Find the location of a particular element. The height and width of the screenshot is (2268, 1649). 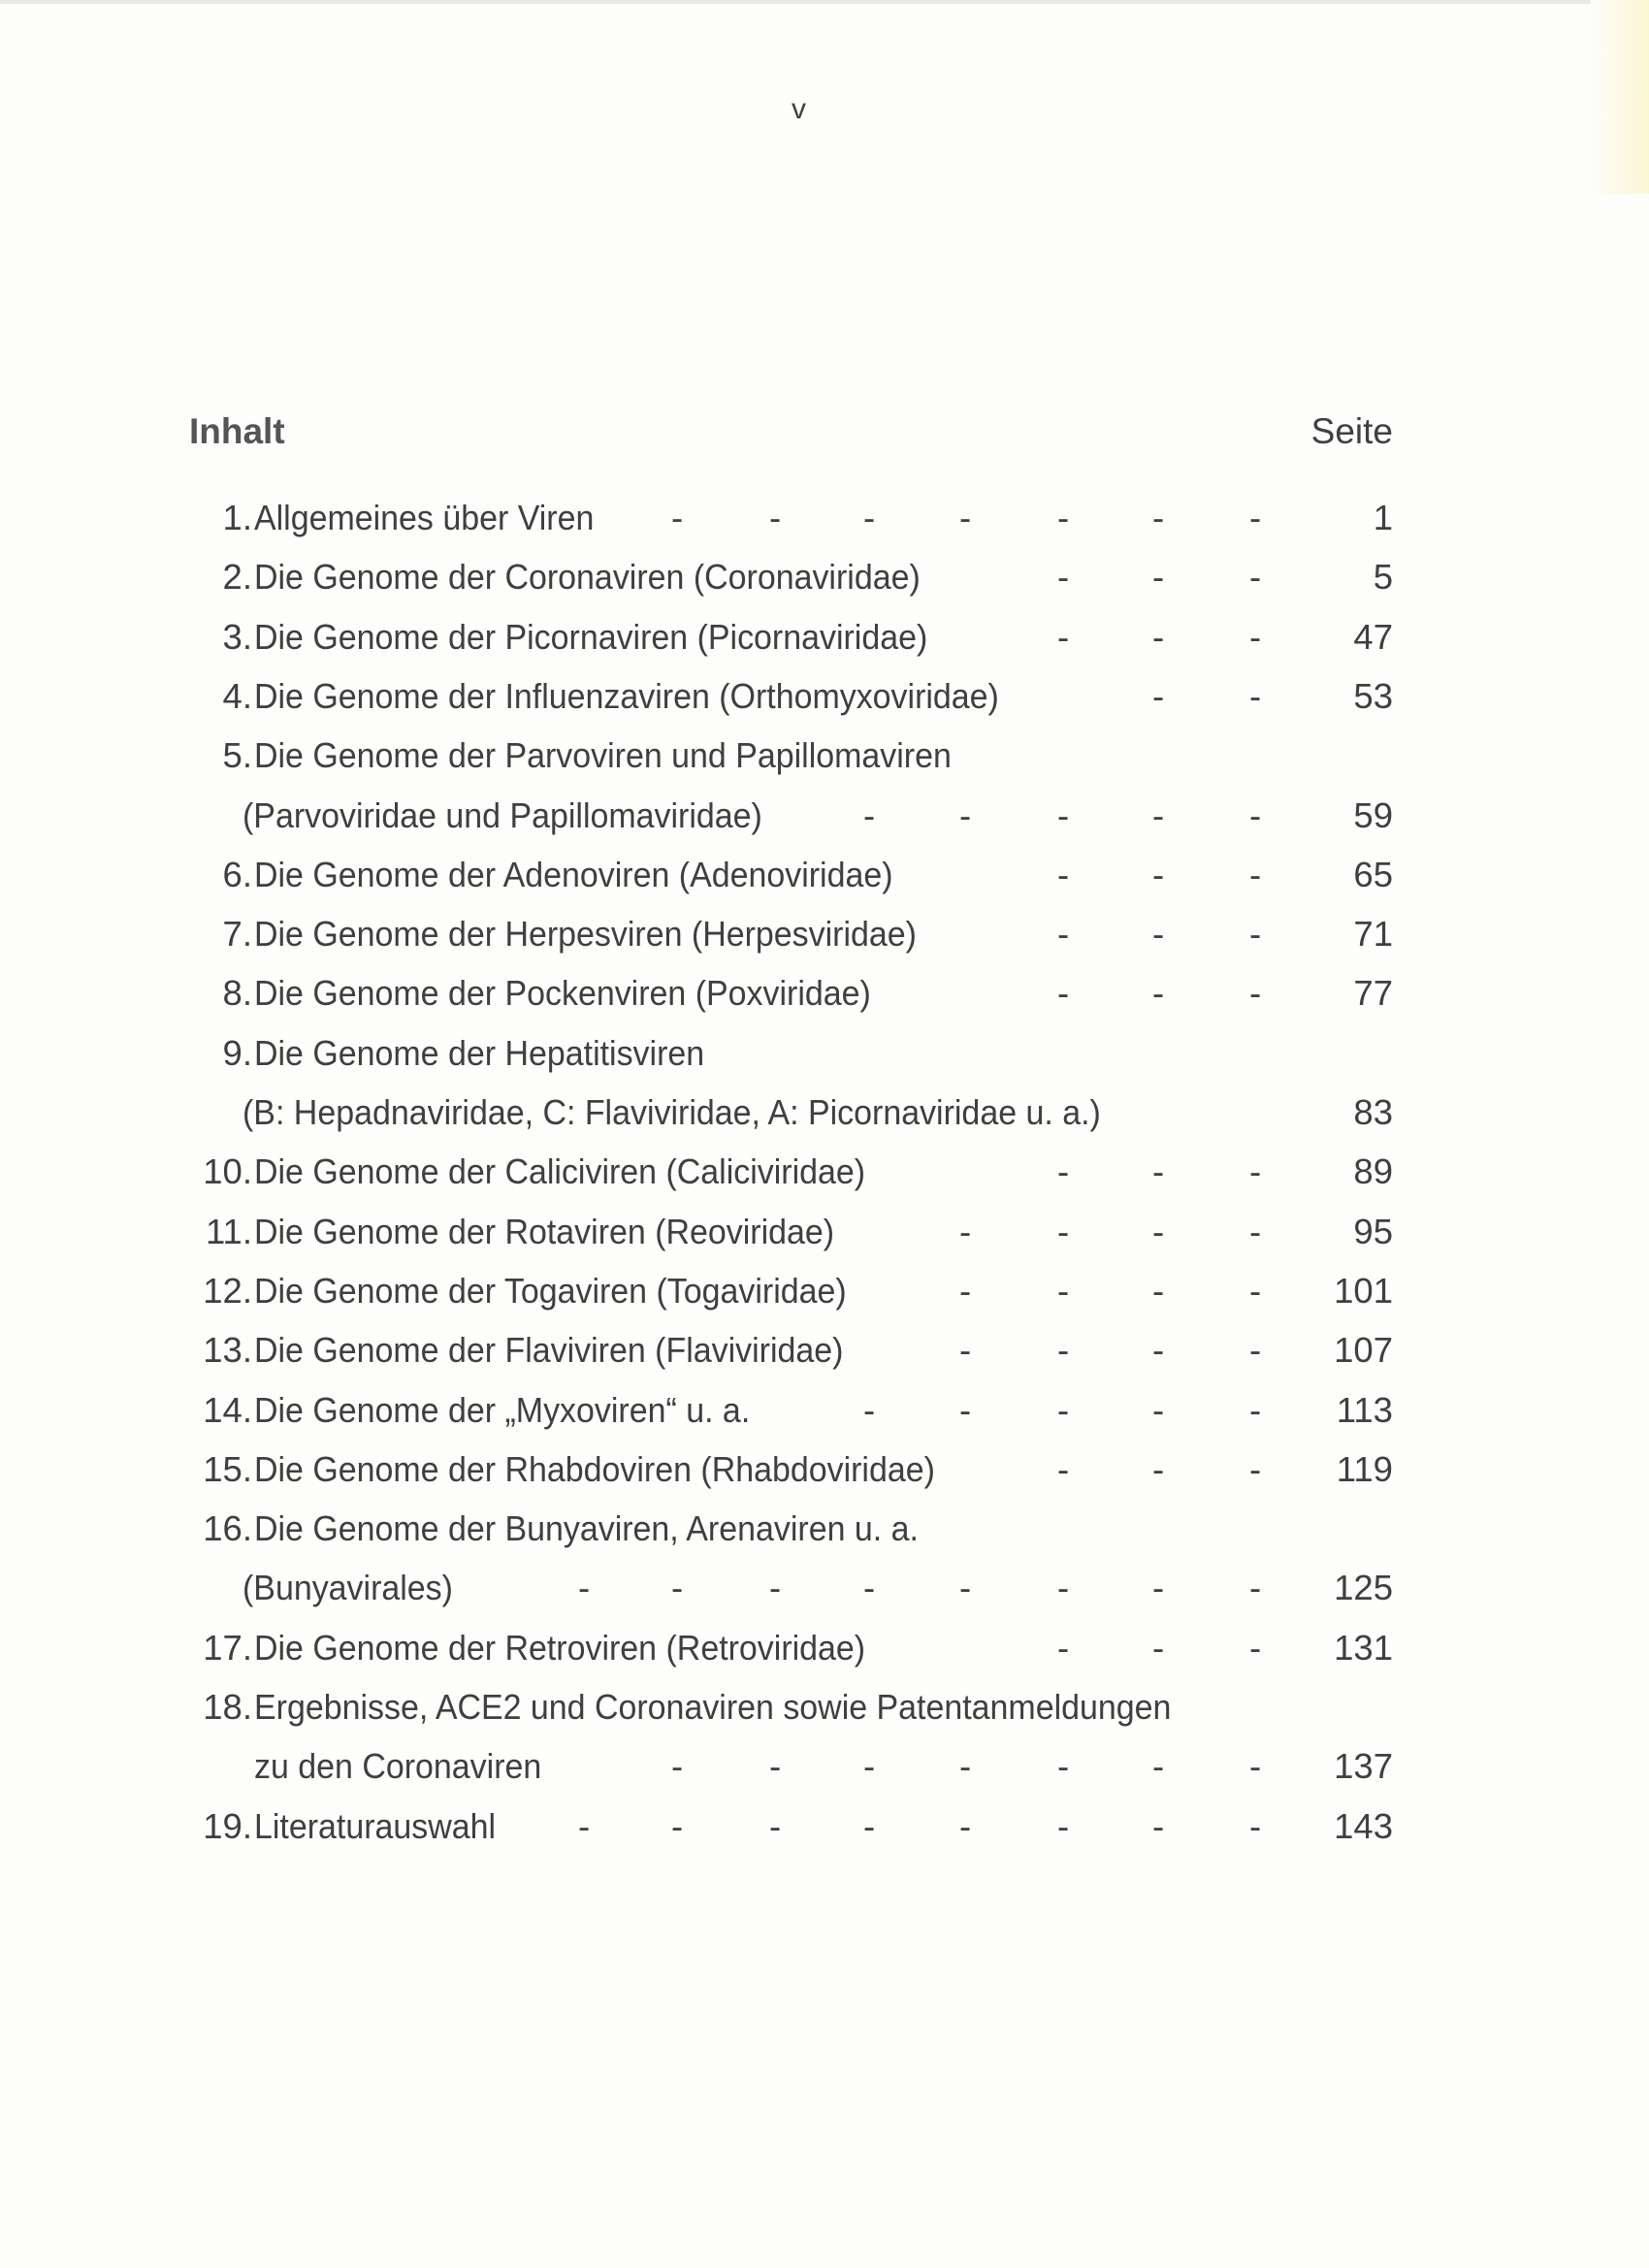

page-number: v is located at coordinates (799, 109).